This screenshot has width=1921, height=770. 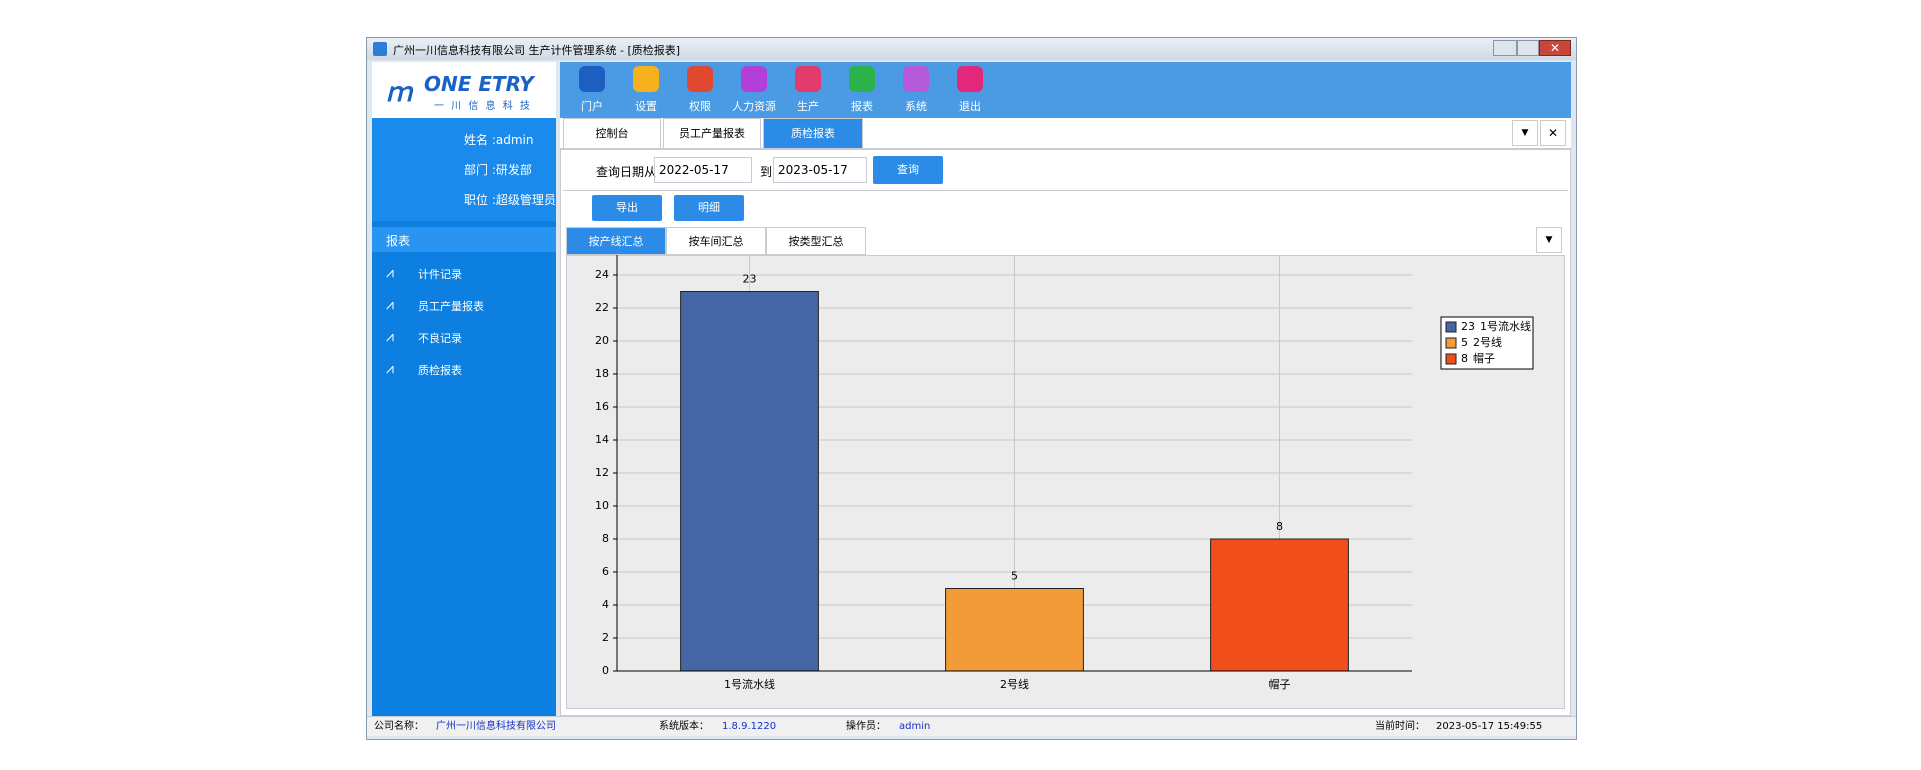 I want to click on close-button: ✕, so click(x=1555, y=48).